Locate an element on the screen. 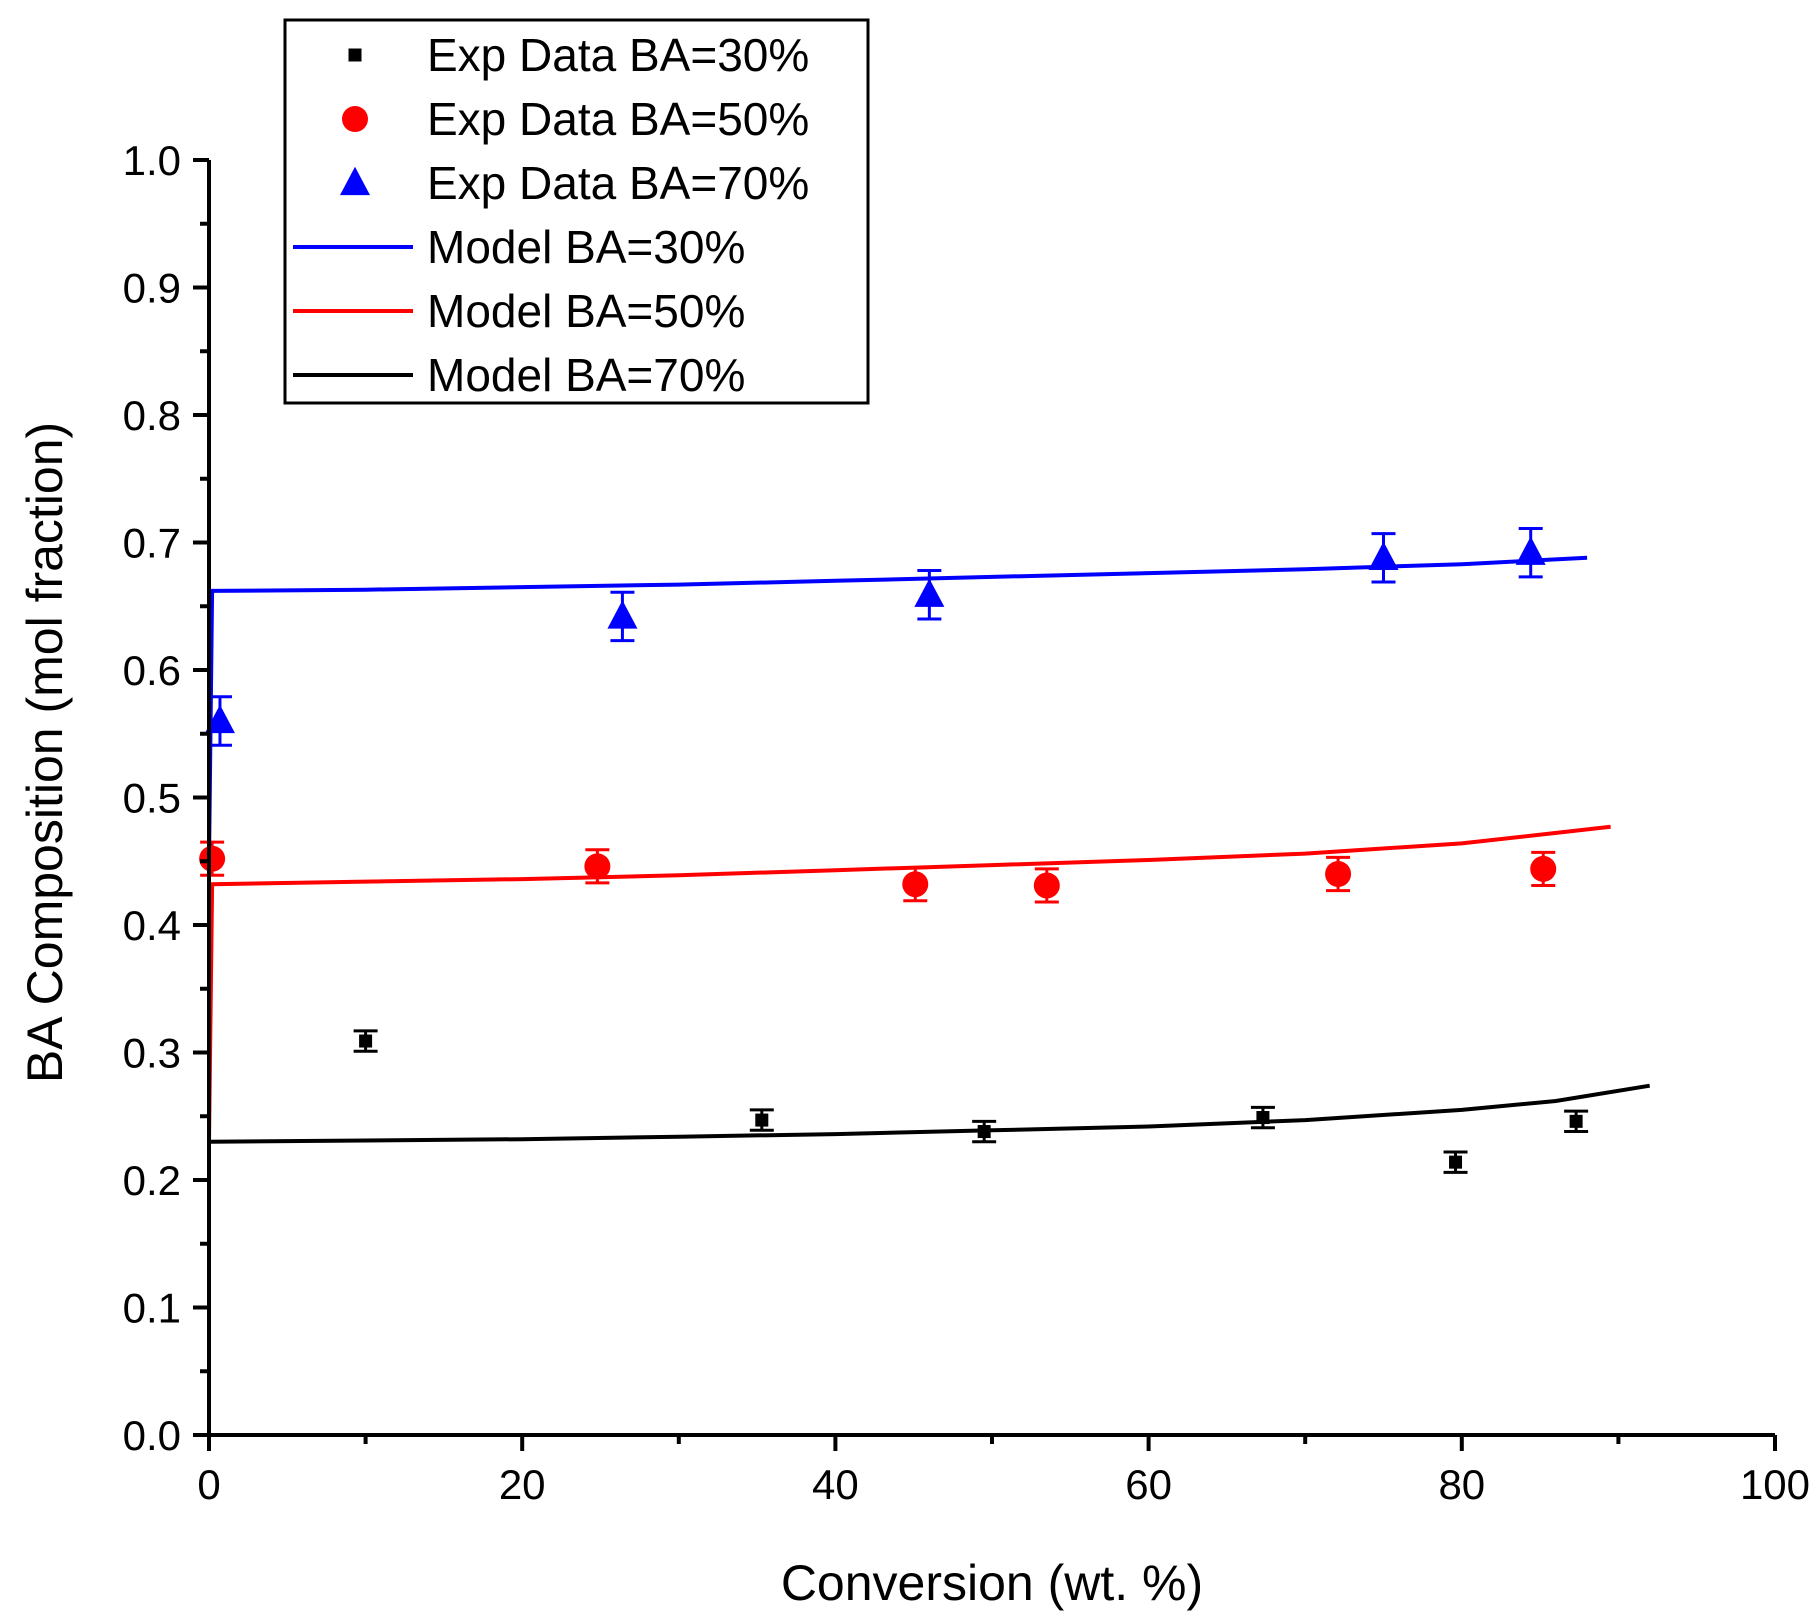  x-tick-label: 80 is located at coordinates (1461, 1484).